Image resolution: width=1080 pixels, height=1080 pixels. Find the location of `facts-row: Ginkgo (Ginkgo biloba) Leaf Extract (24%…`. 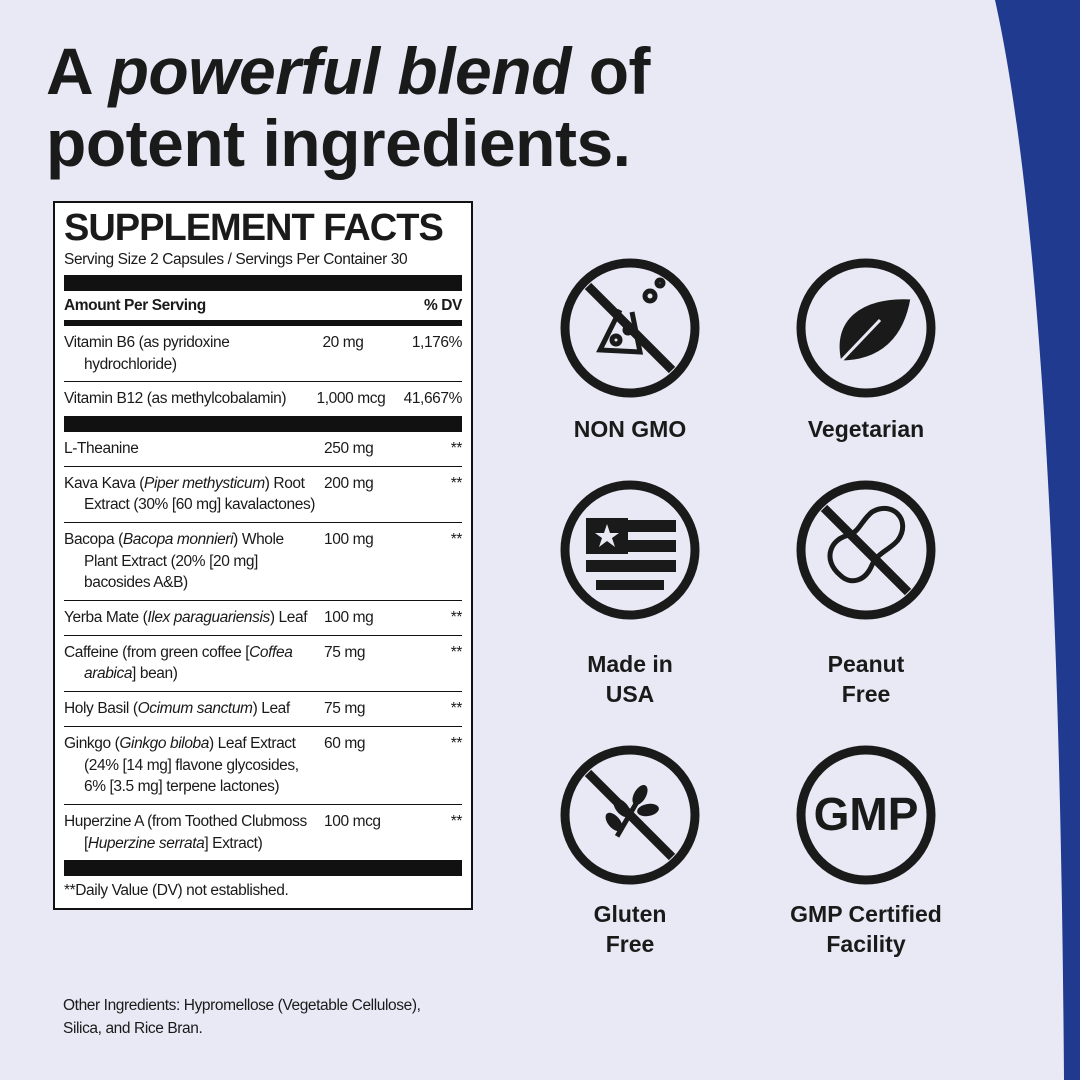

facts-row: Ginkgo (Ginkgo biloba) Leaf Extract (24%… is located at coordinates (263, 764).